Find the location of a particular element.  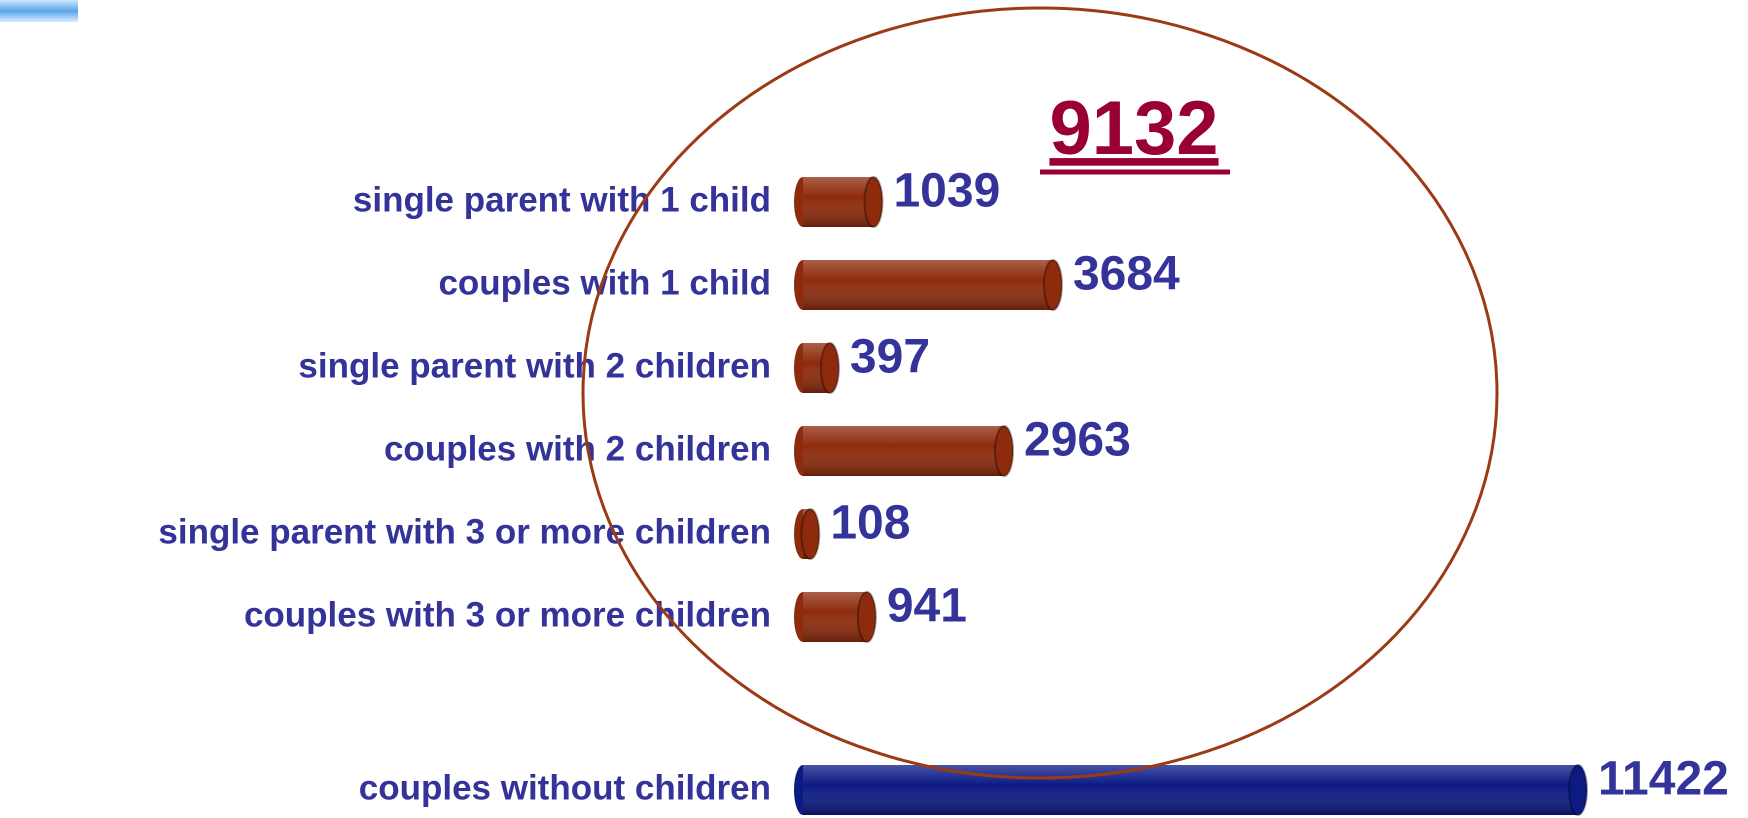

value-label: 3684 is located at coordinates (1126, 274).